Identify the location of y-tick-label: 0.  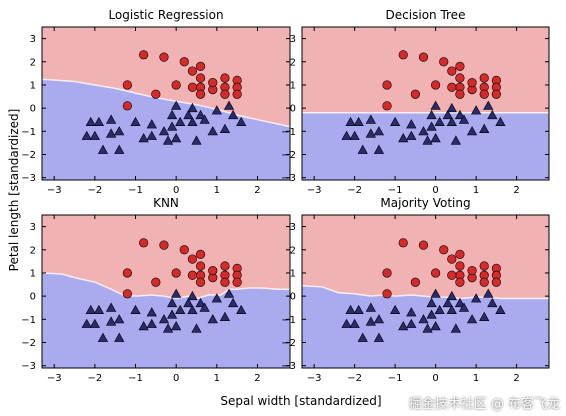
(33, 109).